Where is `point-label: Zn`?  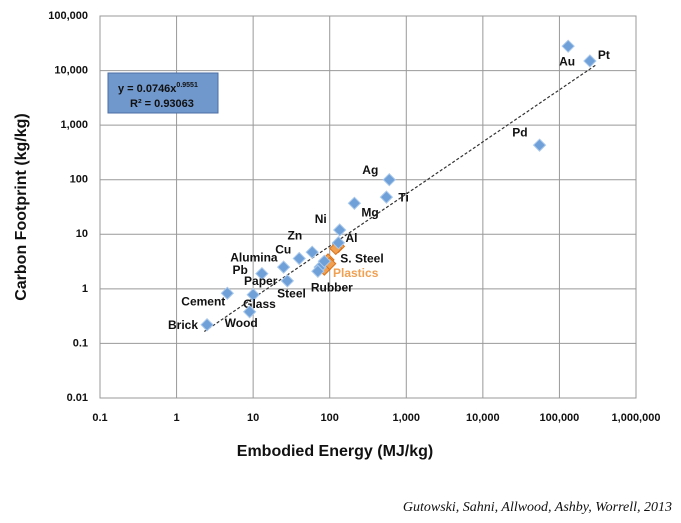
point-label: Zn is located at coordinates (294, 235).